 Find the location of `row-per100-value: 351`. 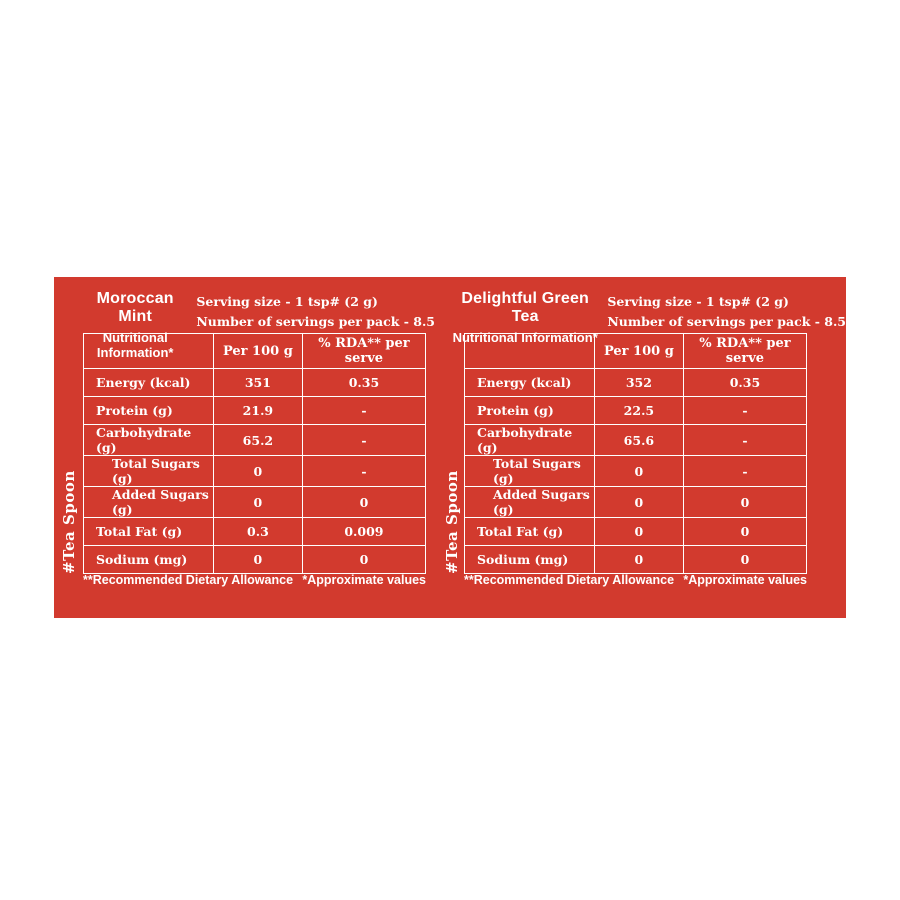

row-per100-value: 351 is located at coordinates (257, 382).